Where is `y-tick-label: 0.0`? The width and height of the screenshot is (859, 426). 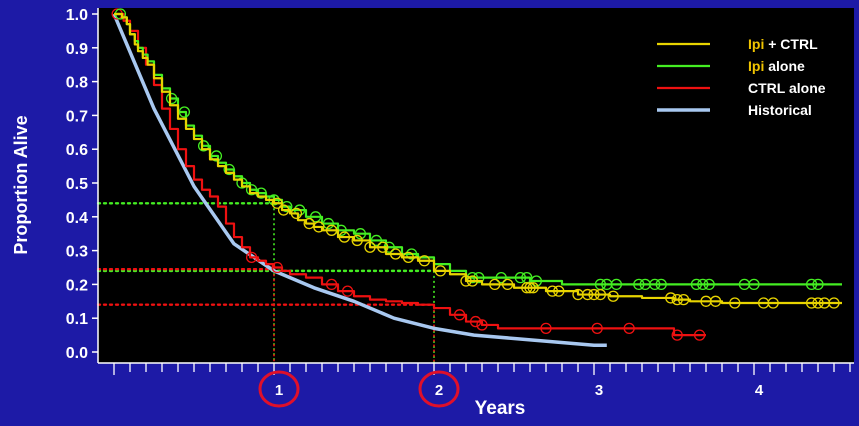
y-tick-label: 0.0 is located at coordinates (77, 353).